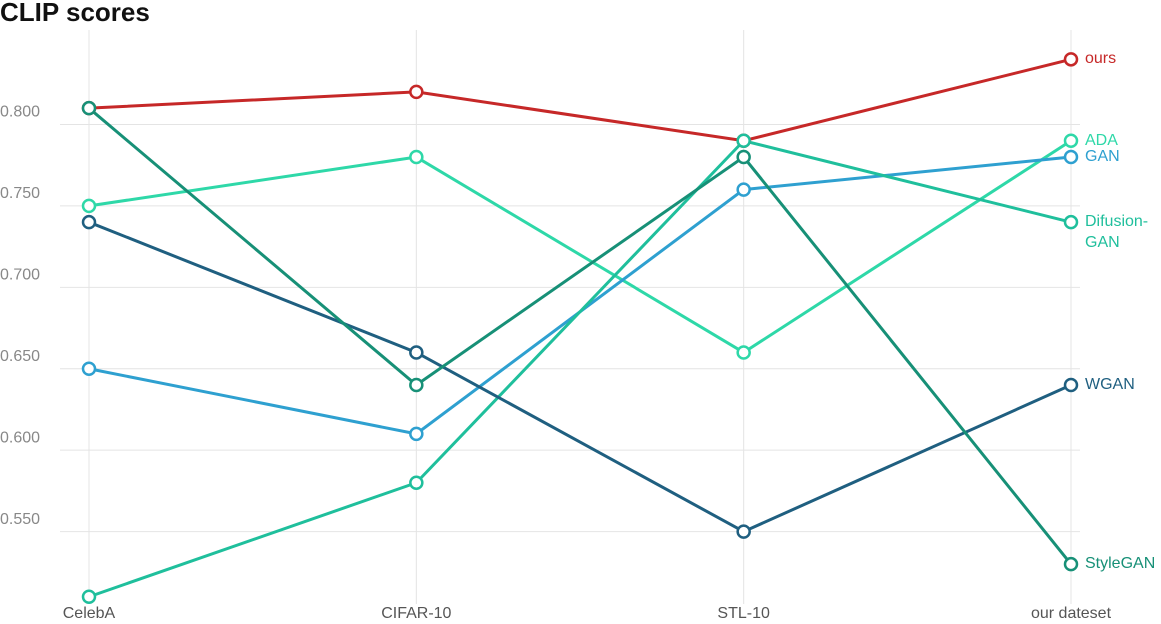  I want to click on legend-label: ours, so click(1101, 59).